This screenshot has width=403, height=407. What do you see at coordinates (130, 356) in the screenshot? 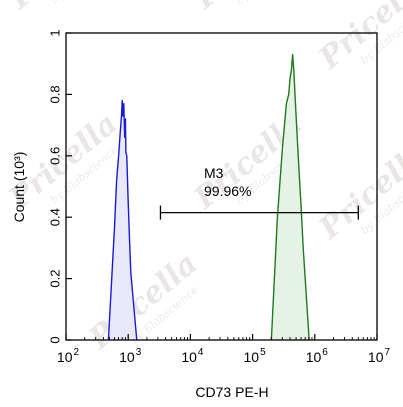
I see `x-tick-label: 10³` at bounding box center [130, 356].